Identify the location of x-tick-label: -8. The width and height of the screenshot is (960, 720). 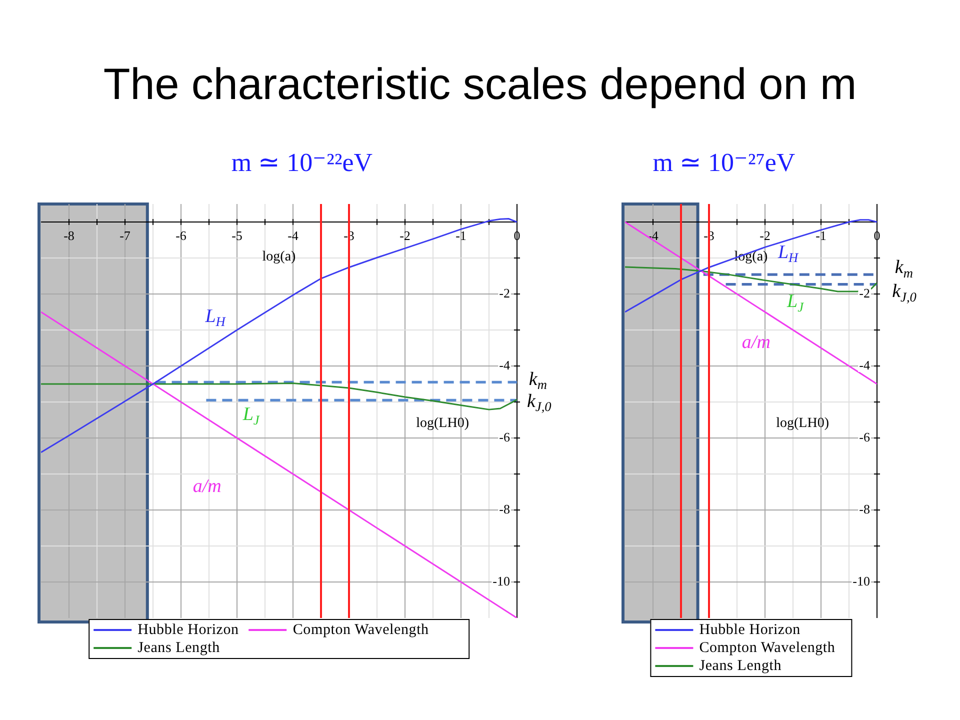
(69, 235).